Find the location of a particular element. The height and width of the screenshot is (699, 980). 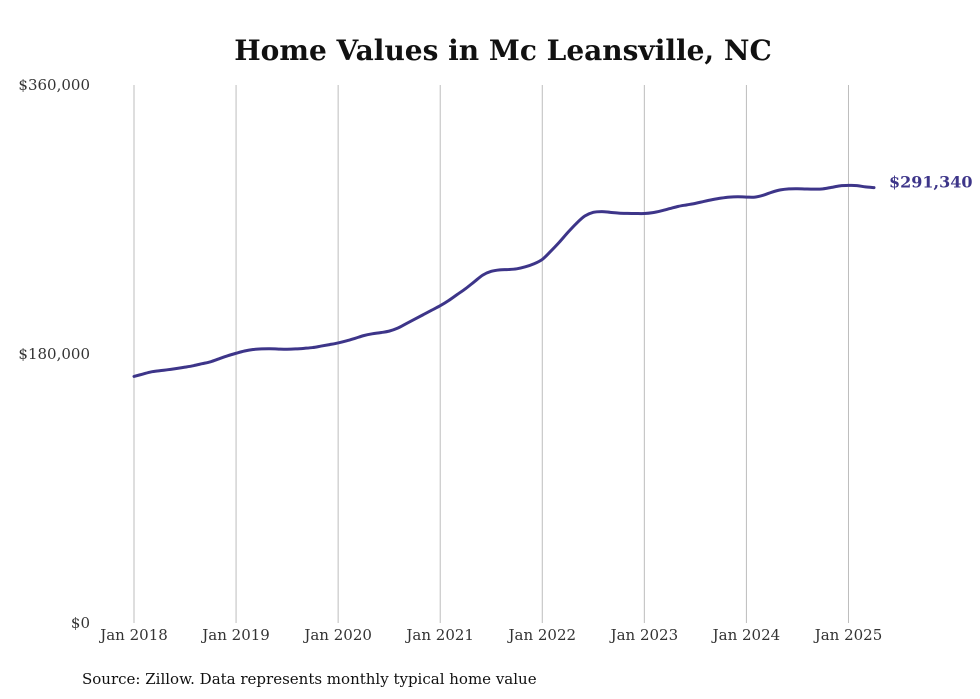

chart-title: Home Values in Mc Leansville, NC is located at coordinates (503, 50).